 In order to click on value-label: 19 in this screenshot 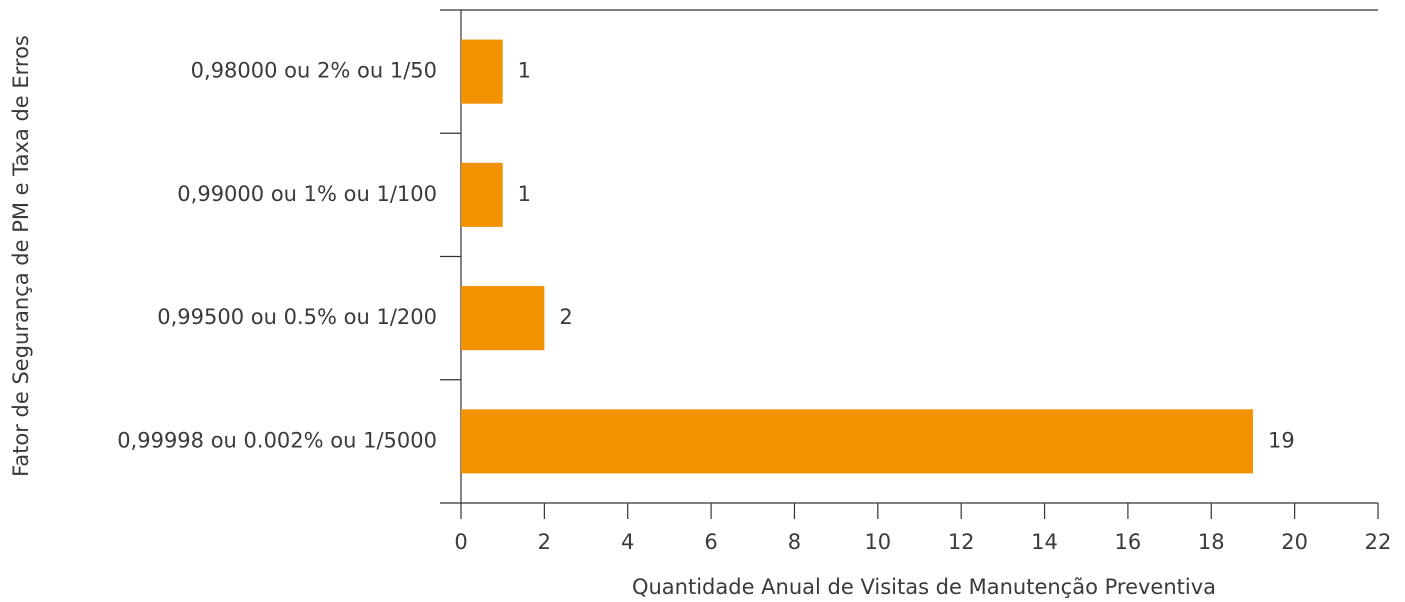, I will do `click(1281, 440)`.